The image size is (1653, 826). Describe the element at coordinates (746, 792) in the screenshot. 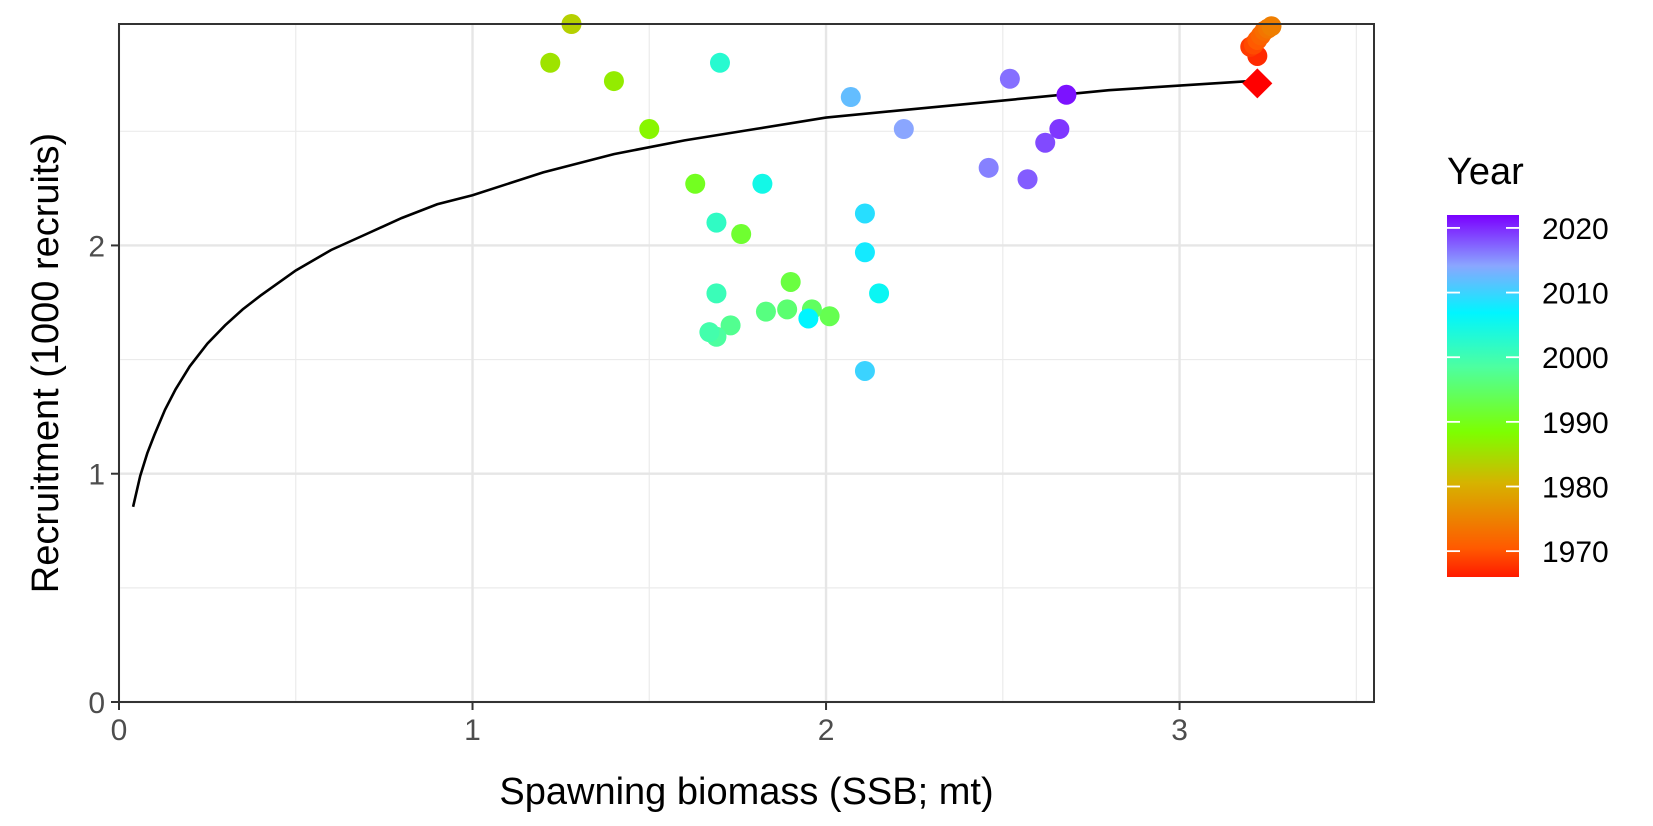

I see `x-axis-title: Spawning biomass (SSB; mt)` at that location.